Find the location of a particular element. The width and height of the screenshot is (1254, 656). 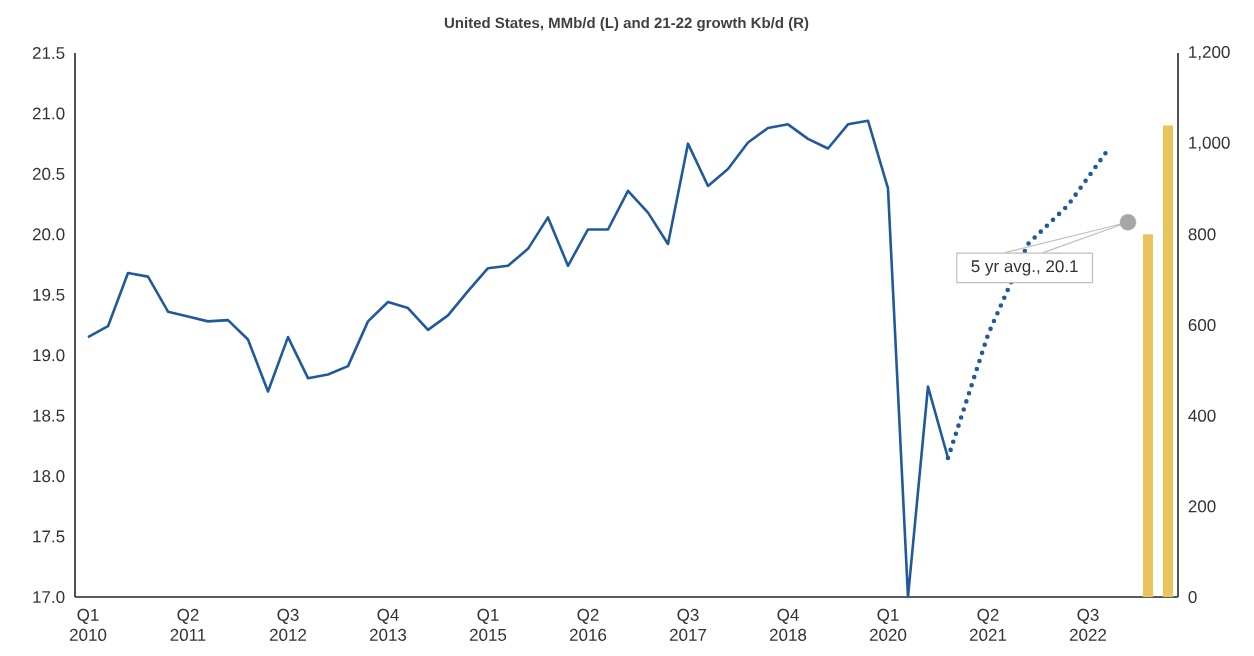

x-tick-label: Q1 2020 is located at coordinates (888, 624).